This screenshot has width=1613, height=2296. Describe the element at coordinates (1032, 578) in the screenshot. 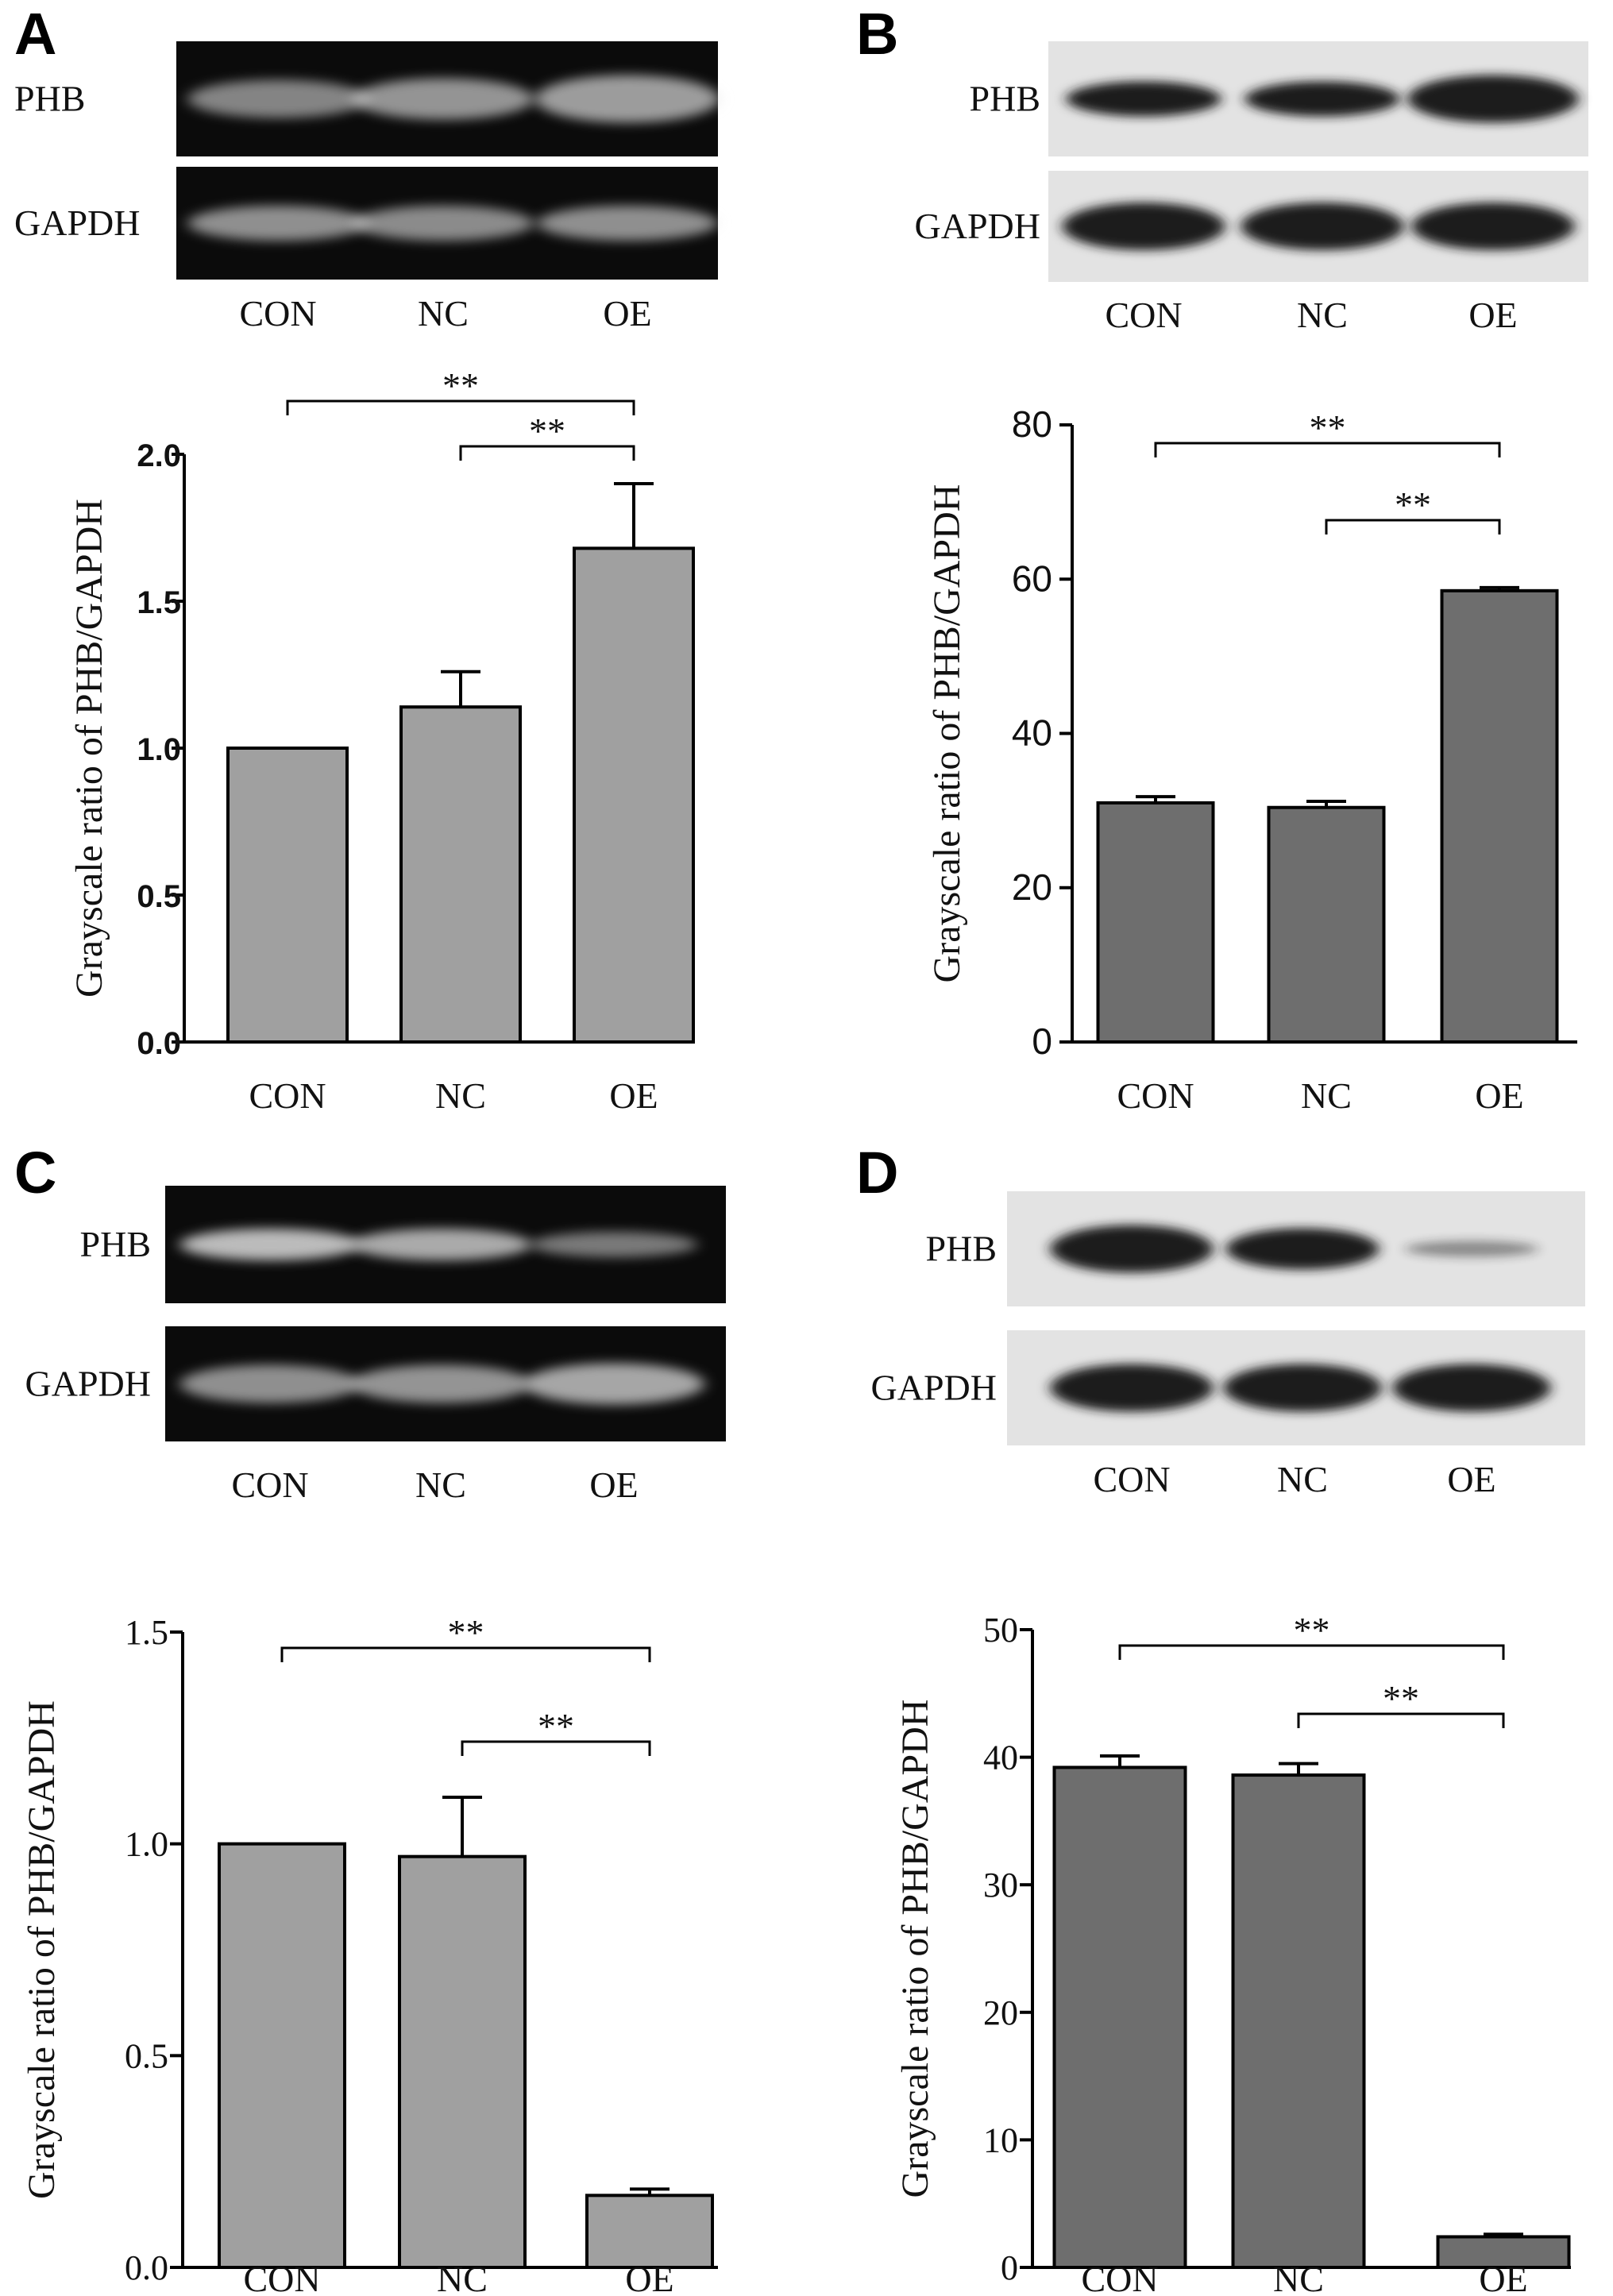

I see `y-tick-label: 60` at that location.